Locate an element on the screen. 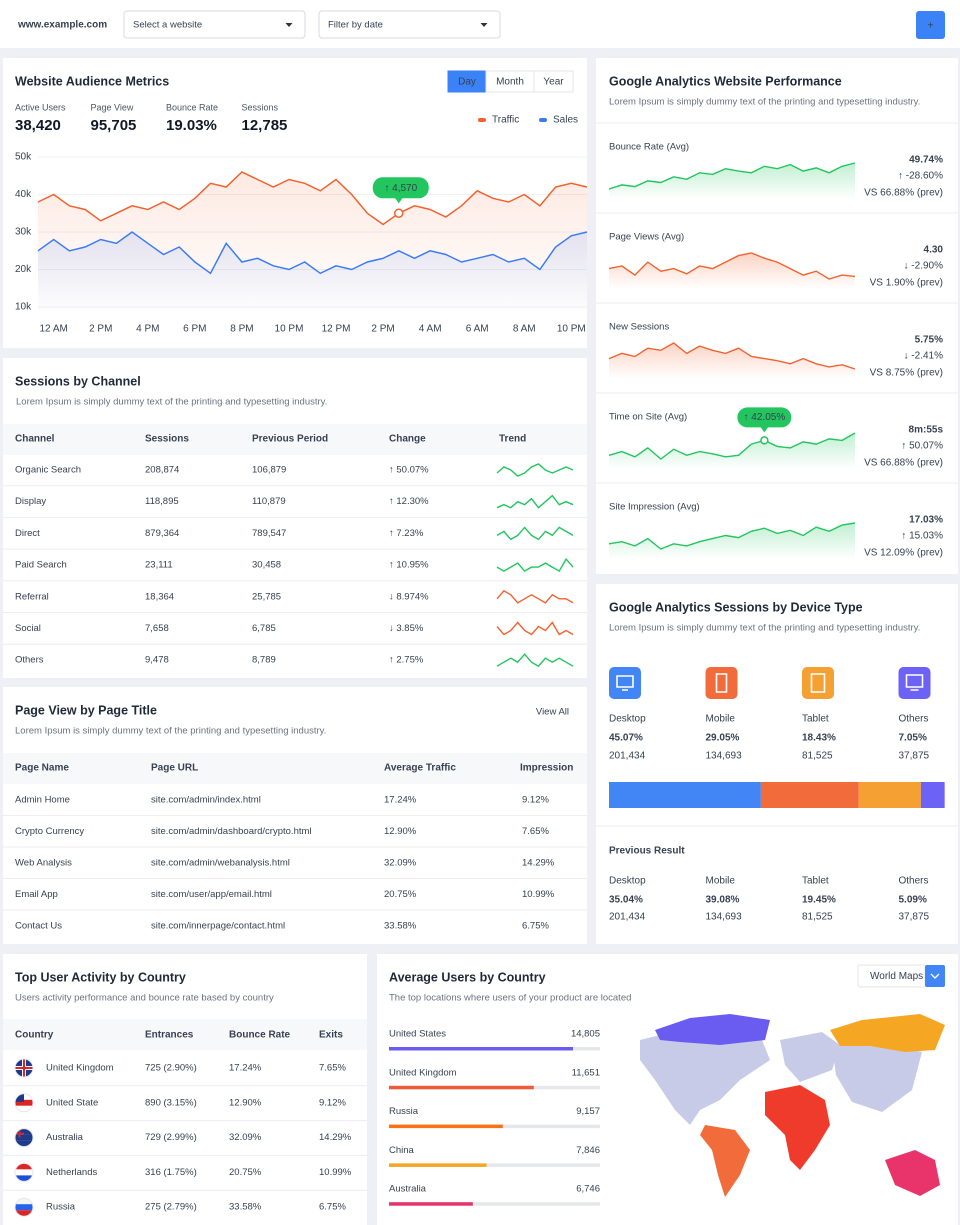 This screenshot has height=1225, width=960. section-title: Previous Result is located at coordinates (647, 851).